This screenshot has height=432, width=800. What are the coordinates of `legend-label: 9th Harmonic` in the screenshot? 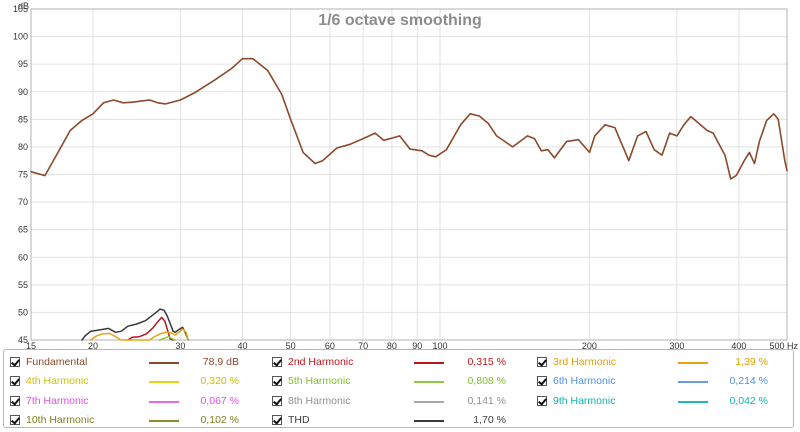 It's located at (584, 400).